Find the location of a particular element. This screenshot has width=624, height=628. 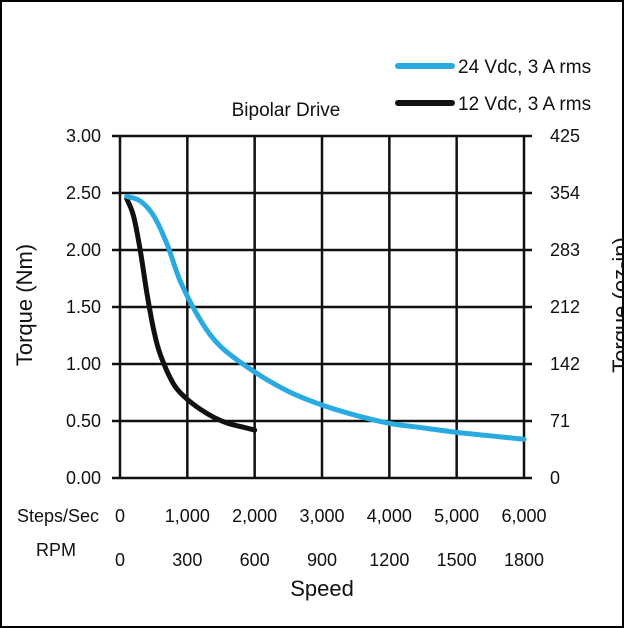

y-tick-label: 2.50 is located at coordinates (83, 193).